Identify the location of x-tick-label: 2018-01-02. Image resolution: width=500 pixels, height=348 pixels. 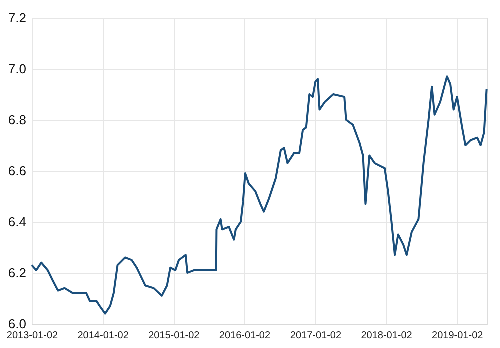
(387, 336).